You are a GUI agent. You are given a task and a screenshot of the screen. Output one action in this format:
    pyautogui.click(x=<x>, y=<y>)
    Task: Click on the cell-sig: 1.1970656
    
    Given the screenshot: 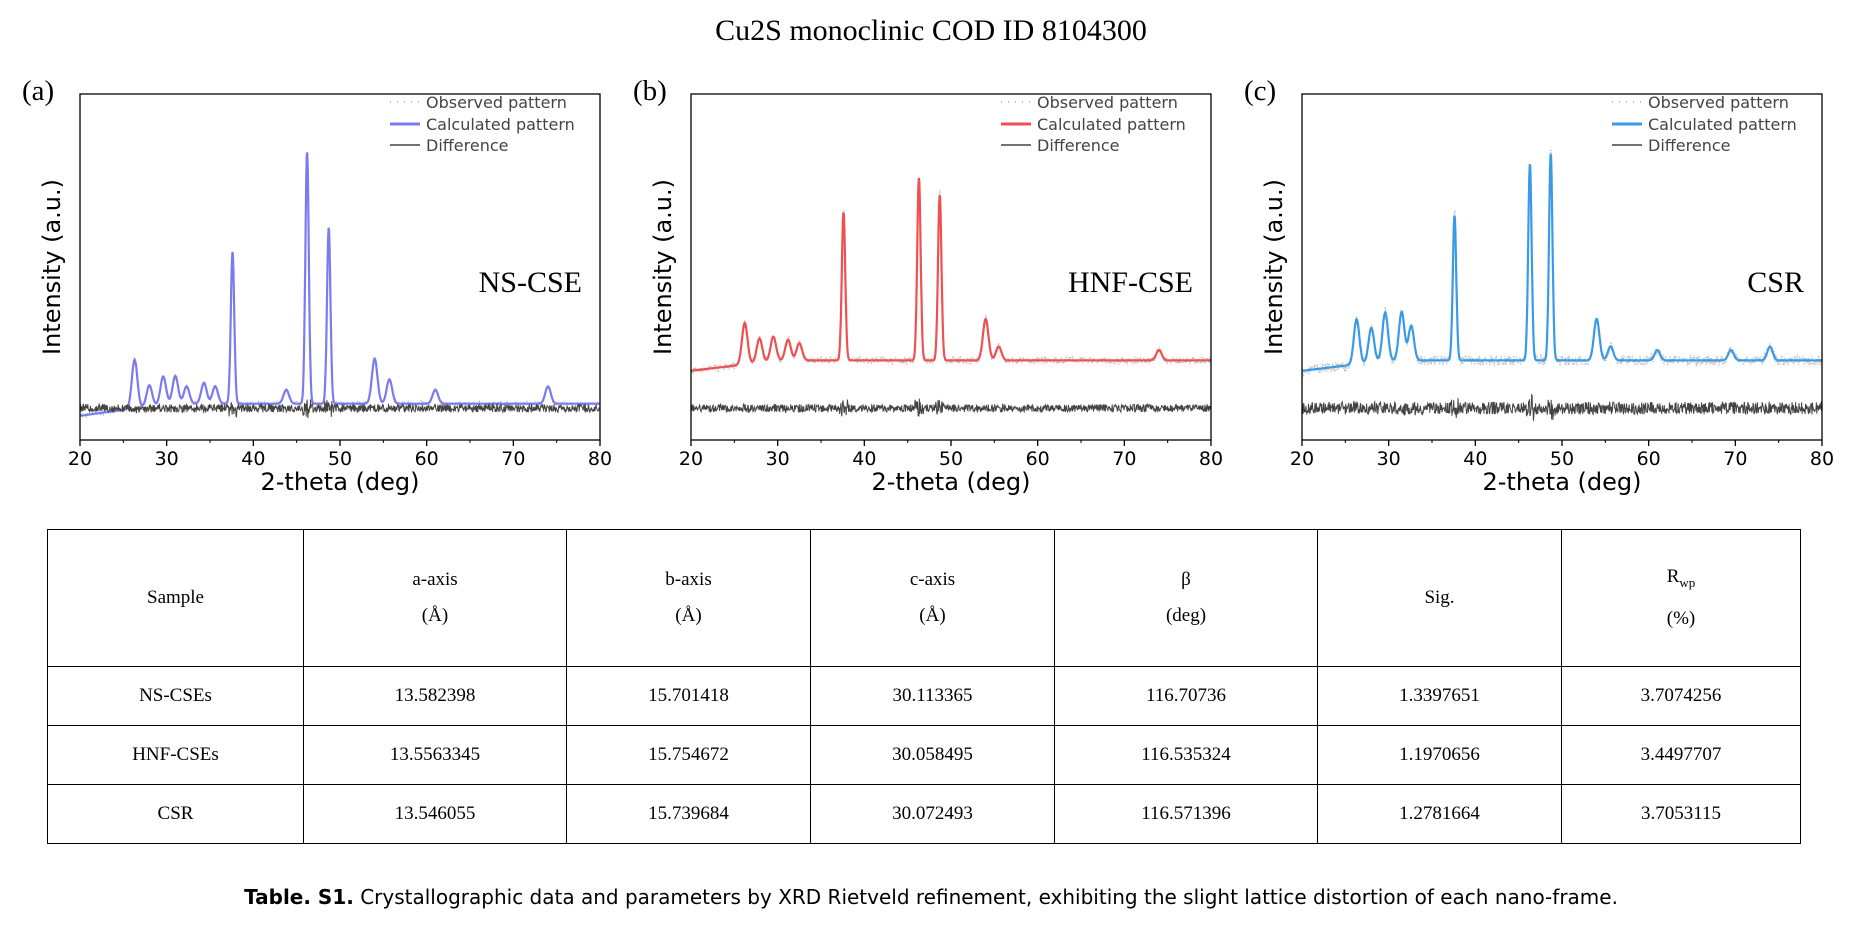 What is the action you would take?
    pyautogui.click(x=1439, y=755)
    